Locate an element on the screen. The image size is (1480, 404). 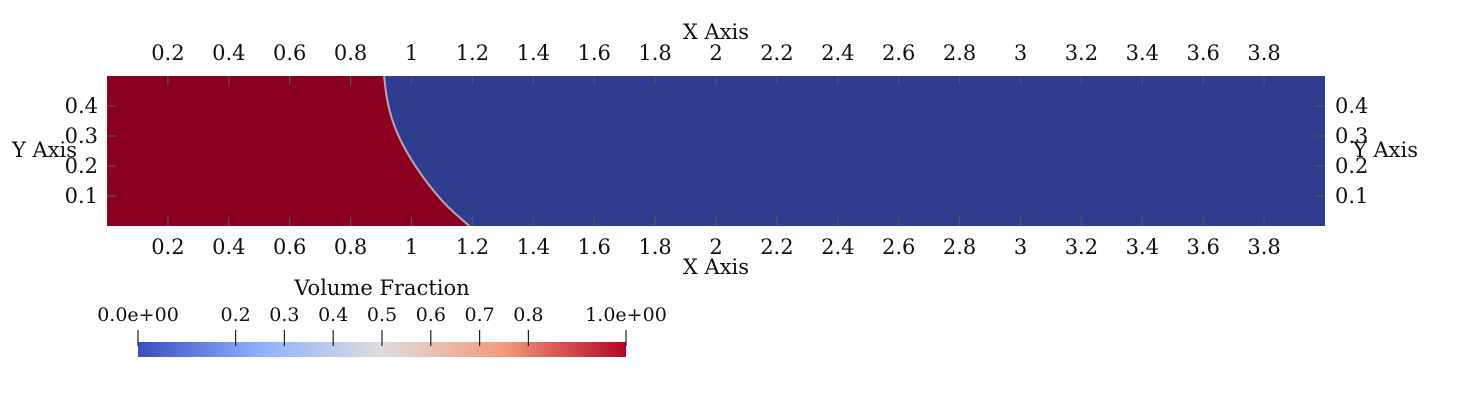
x-tick-label-top: 2.4 is located at coordinates (837, 53).